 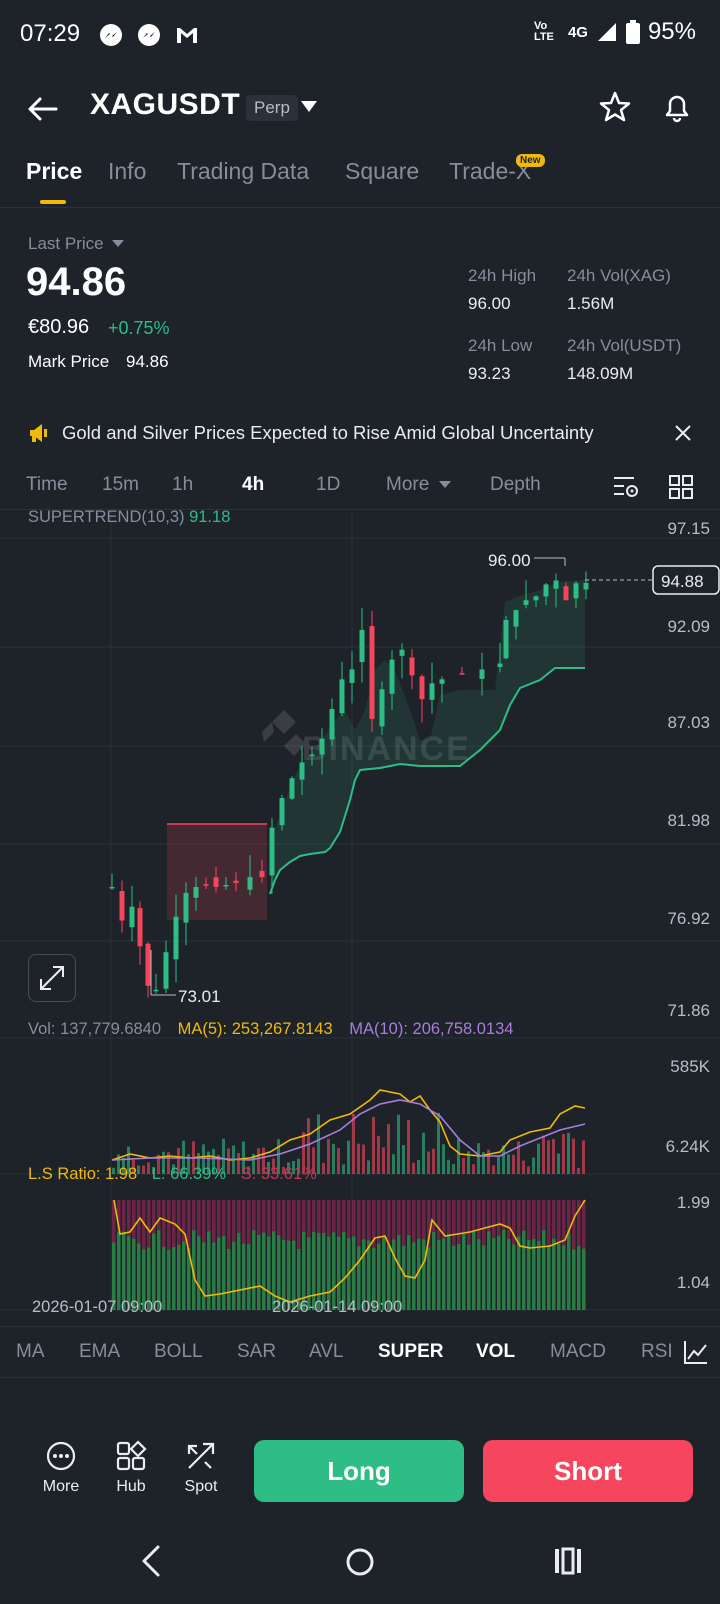 I want to click on ind-ma: MA, so click(x=30, y=1351).